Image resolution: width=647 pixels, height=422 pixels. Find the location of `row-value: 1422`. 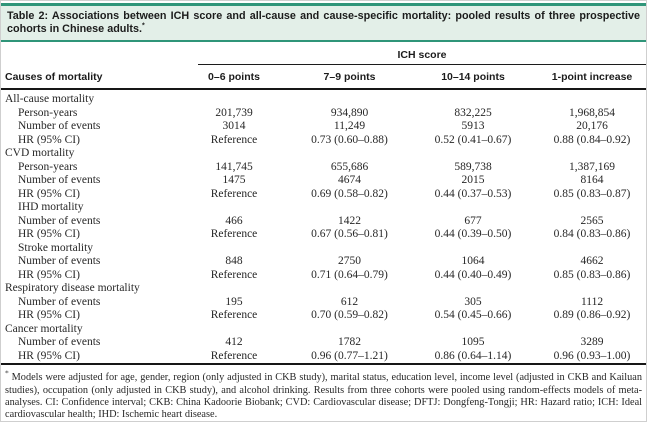

row-value: 1422 is located at coordinates (349, 220).